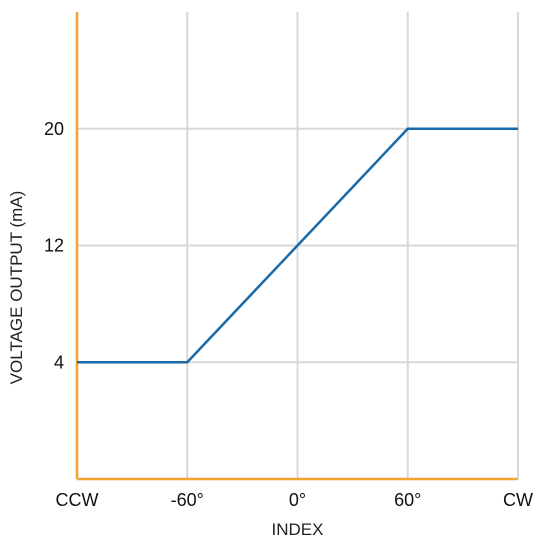  What do you see at coordinates (77, 500) in the screenshot?
I see `x-tick-label: CCW` at bounding box center [77, 500].